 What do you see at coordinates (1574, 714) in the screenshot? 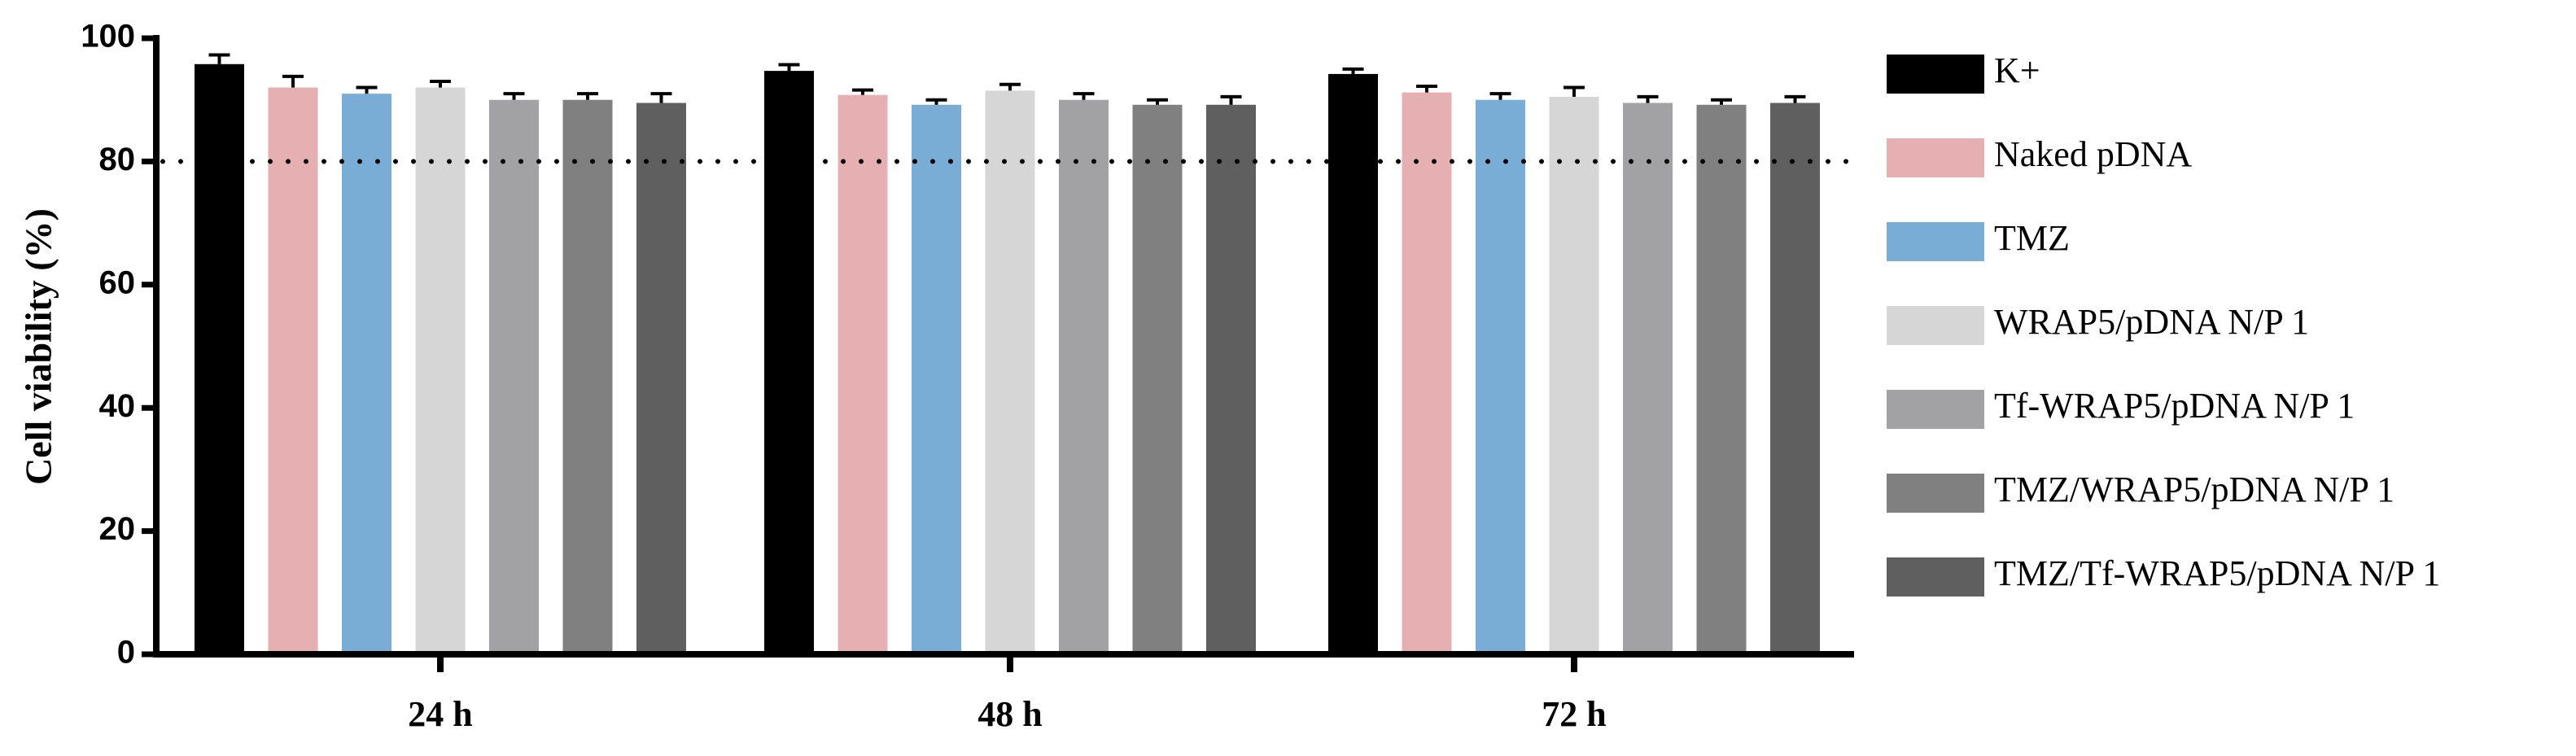
I see `x-tick-label: 72 h` at bounding box center [1574, 714].